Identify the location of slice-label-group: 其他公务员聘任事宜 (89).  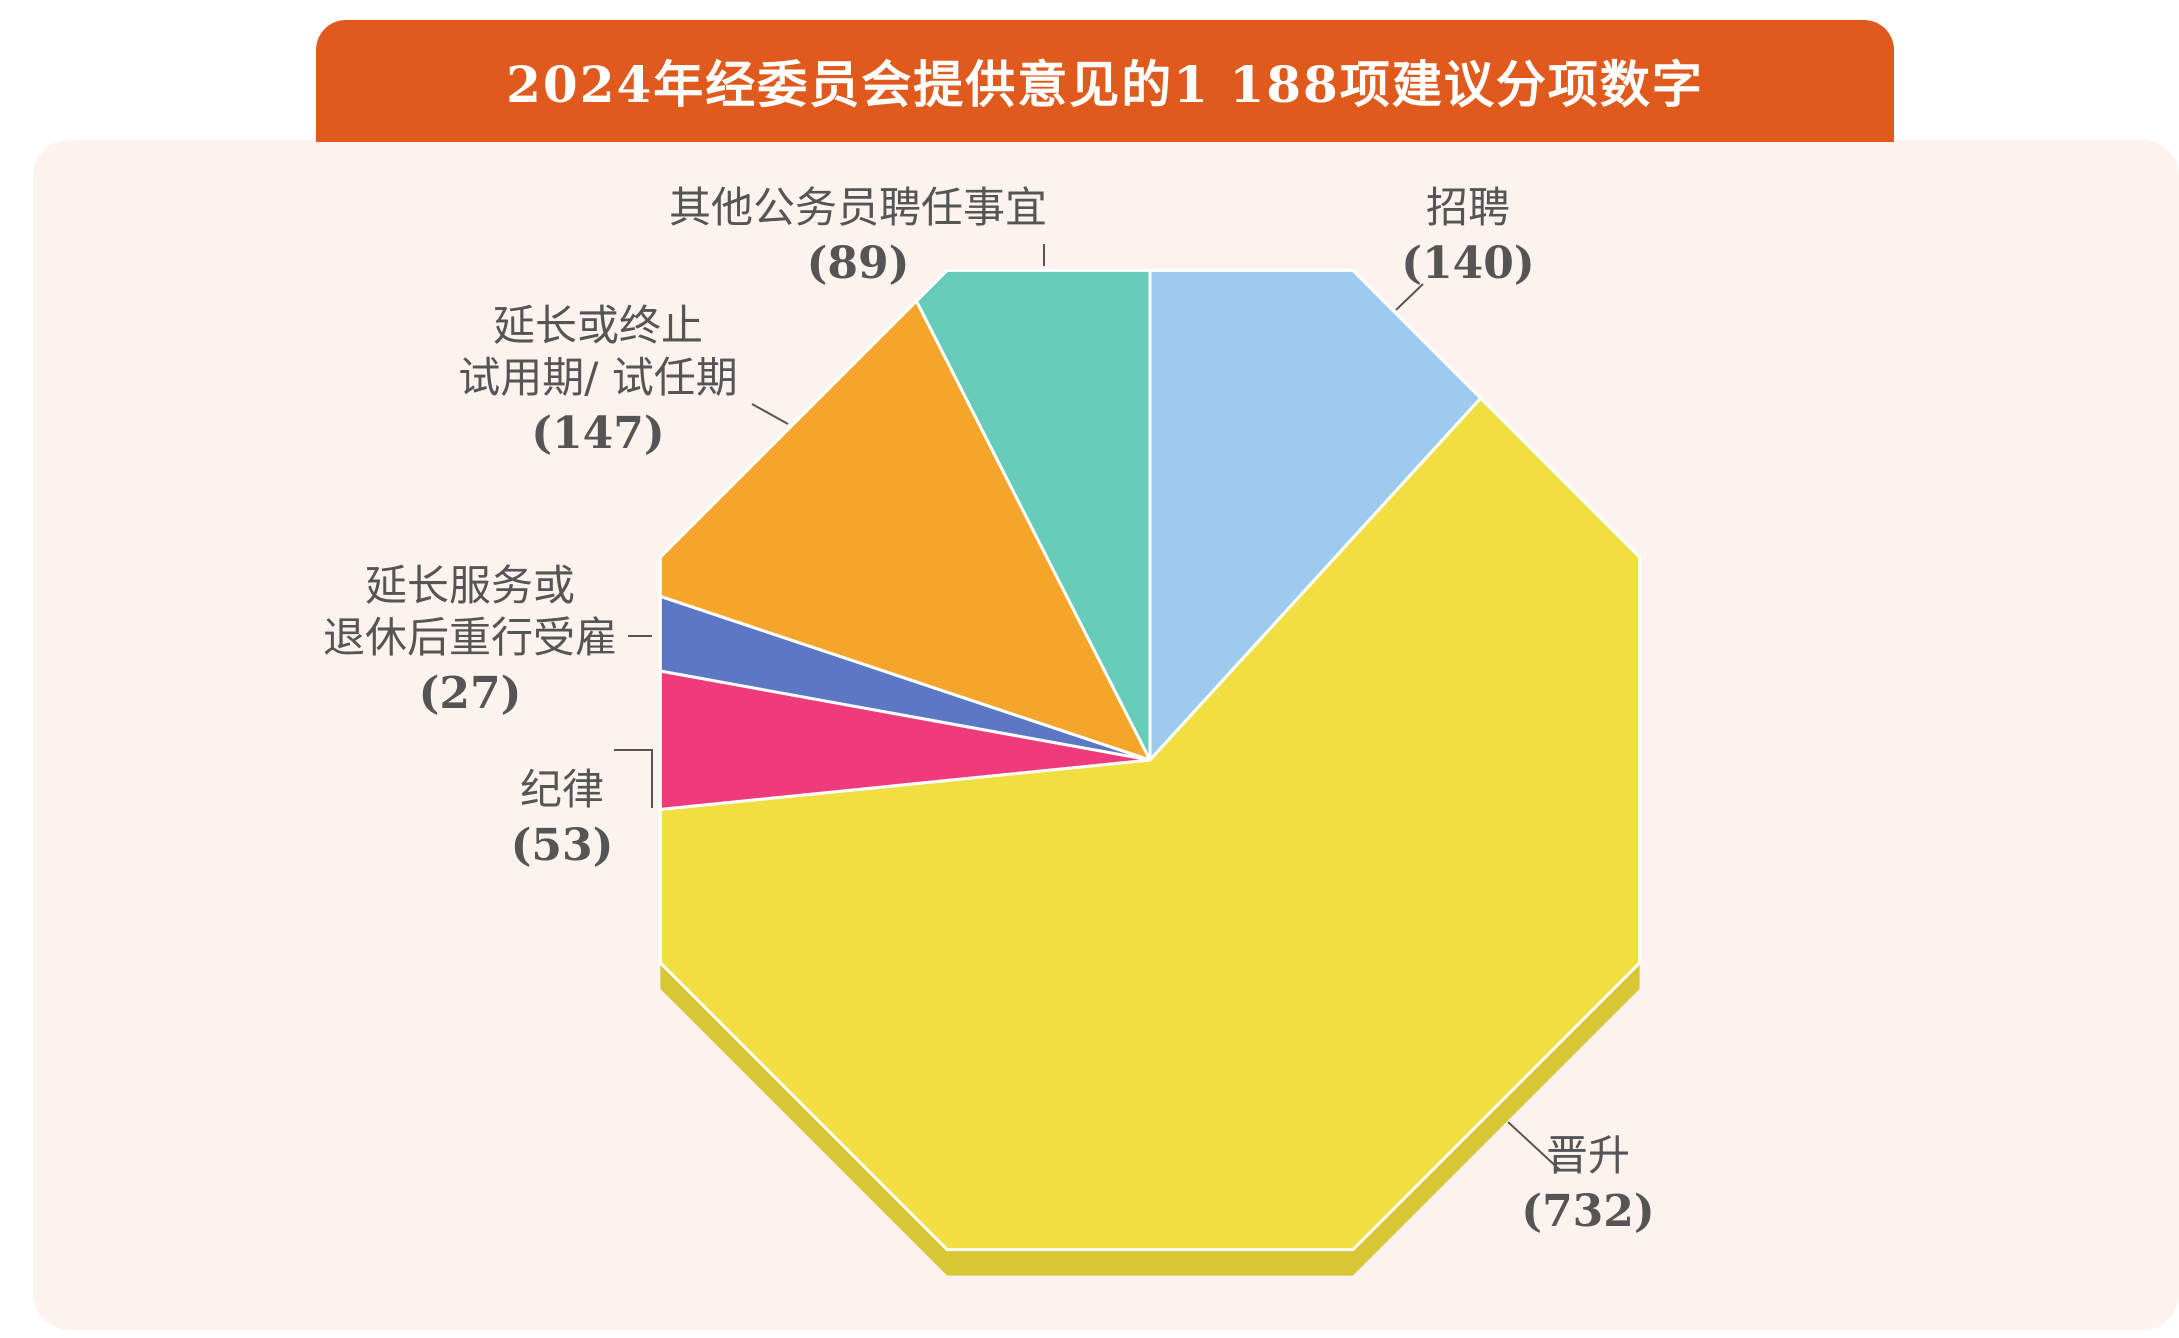
(858, 236).